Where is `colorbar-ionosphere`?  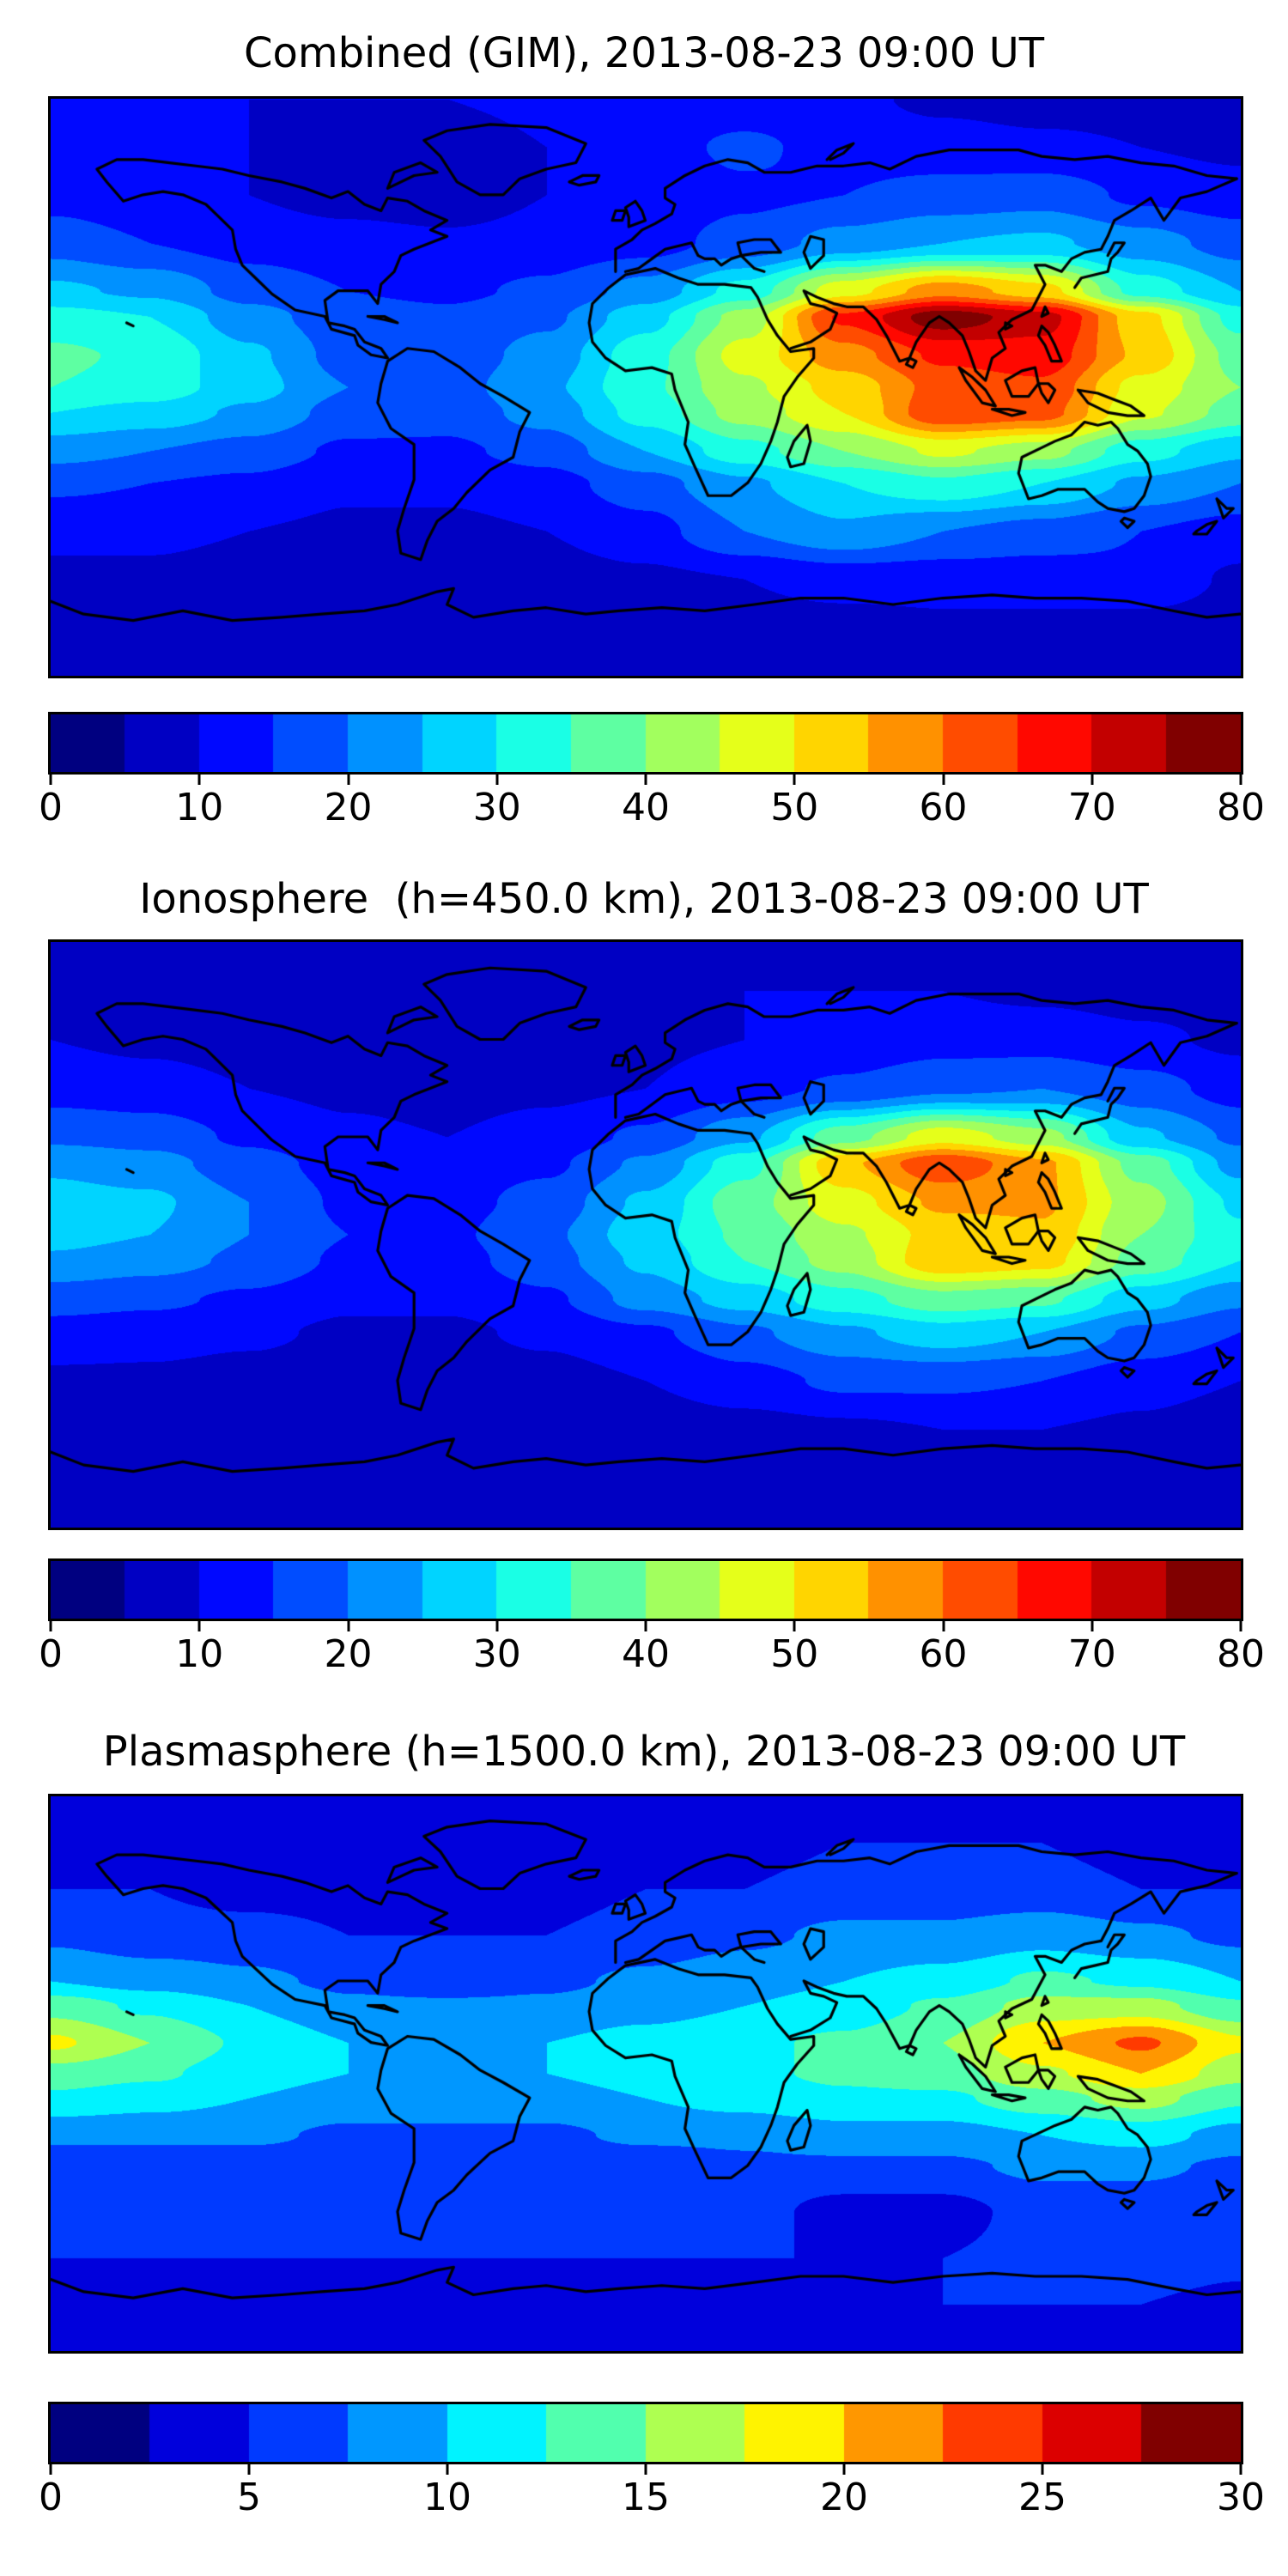 colorbar-ionosphere is located at coordinates (645, 1590).